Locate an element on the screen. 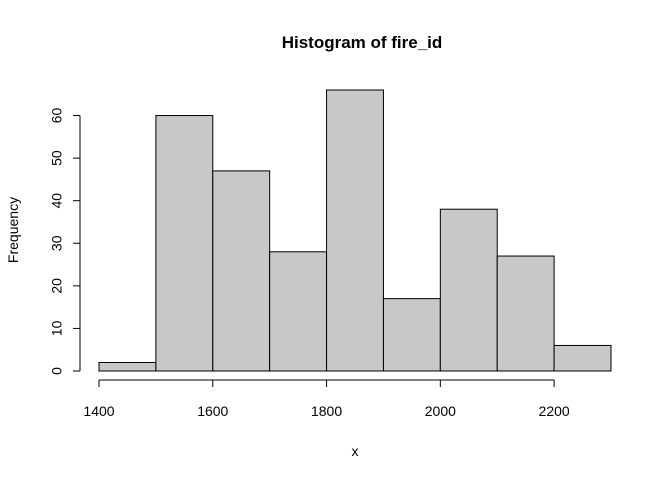  y-axis: 0 10 20 30 40 50 60 is located at coordinates (65, 241).